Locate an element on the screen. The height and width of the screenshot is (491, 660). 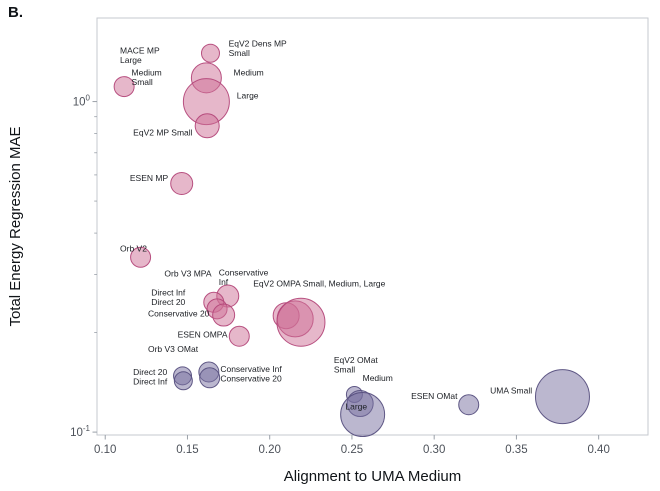
point-label: Direct 20 Direct Inf is located at coordinates (150, 377).